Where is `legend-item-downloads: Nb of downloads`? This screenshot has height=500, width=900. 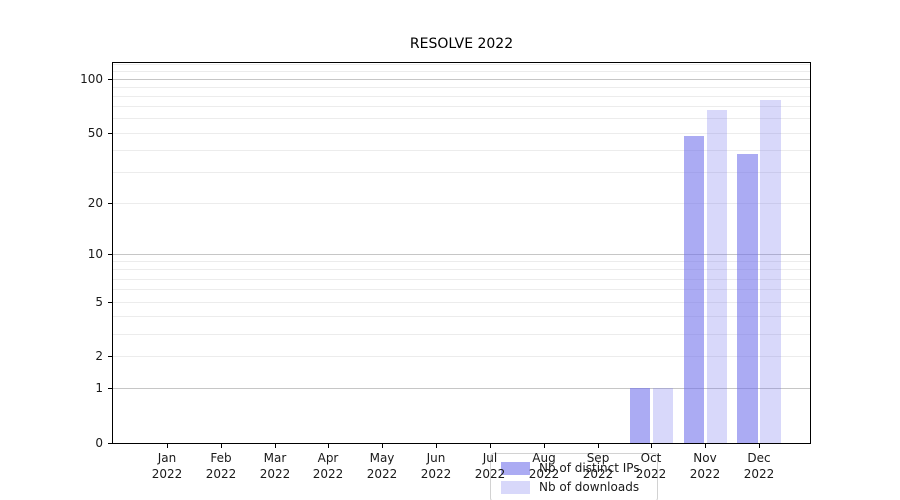
legend-item-downloads: Nb of downloads is located at coordinates (574, 487).